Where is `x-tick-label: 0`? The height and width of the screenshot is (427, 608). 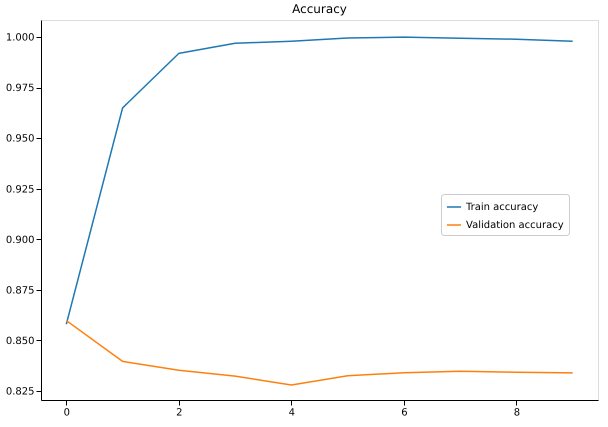 x-tick-label: 0 is located at coordinates (67, 413).